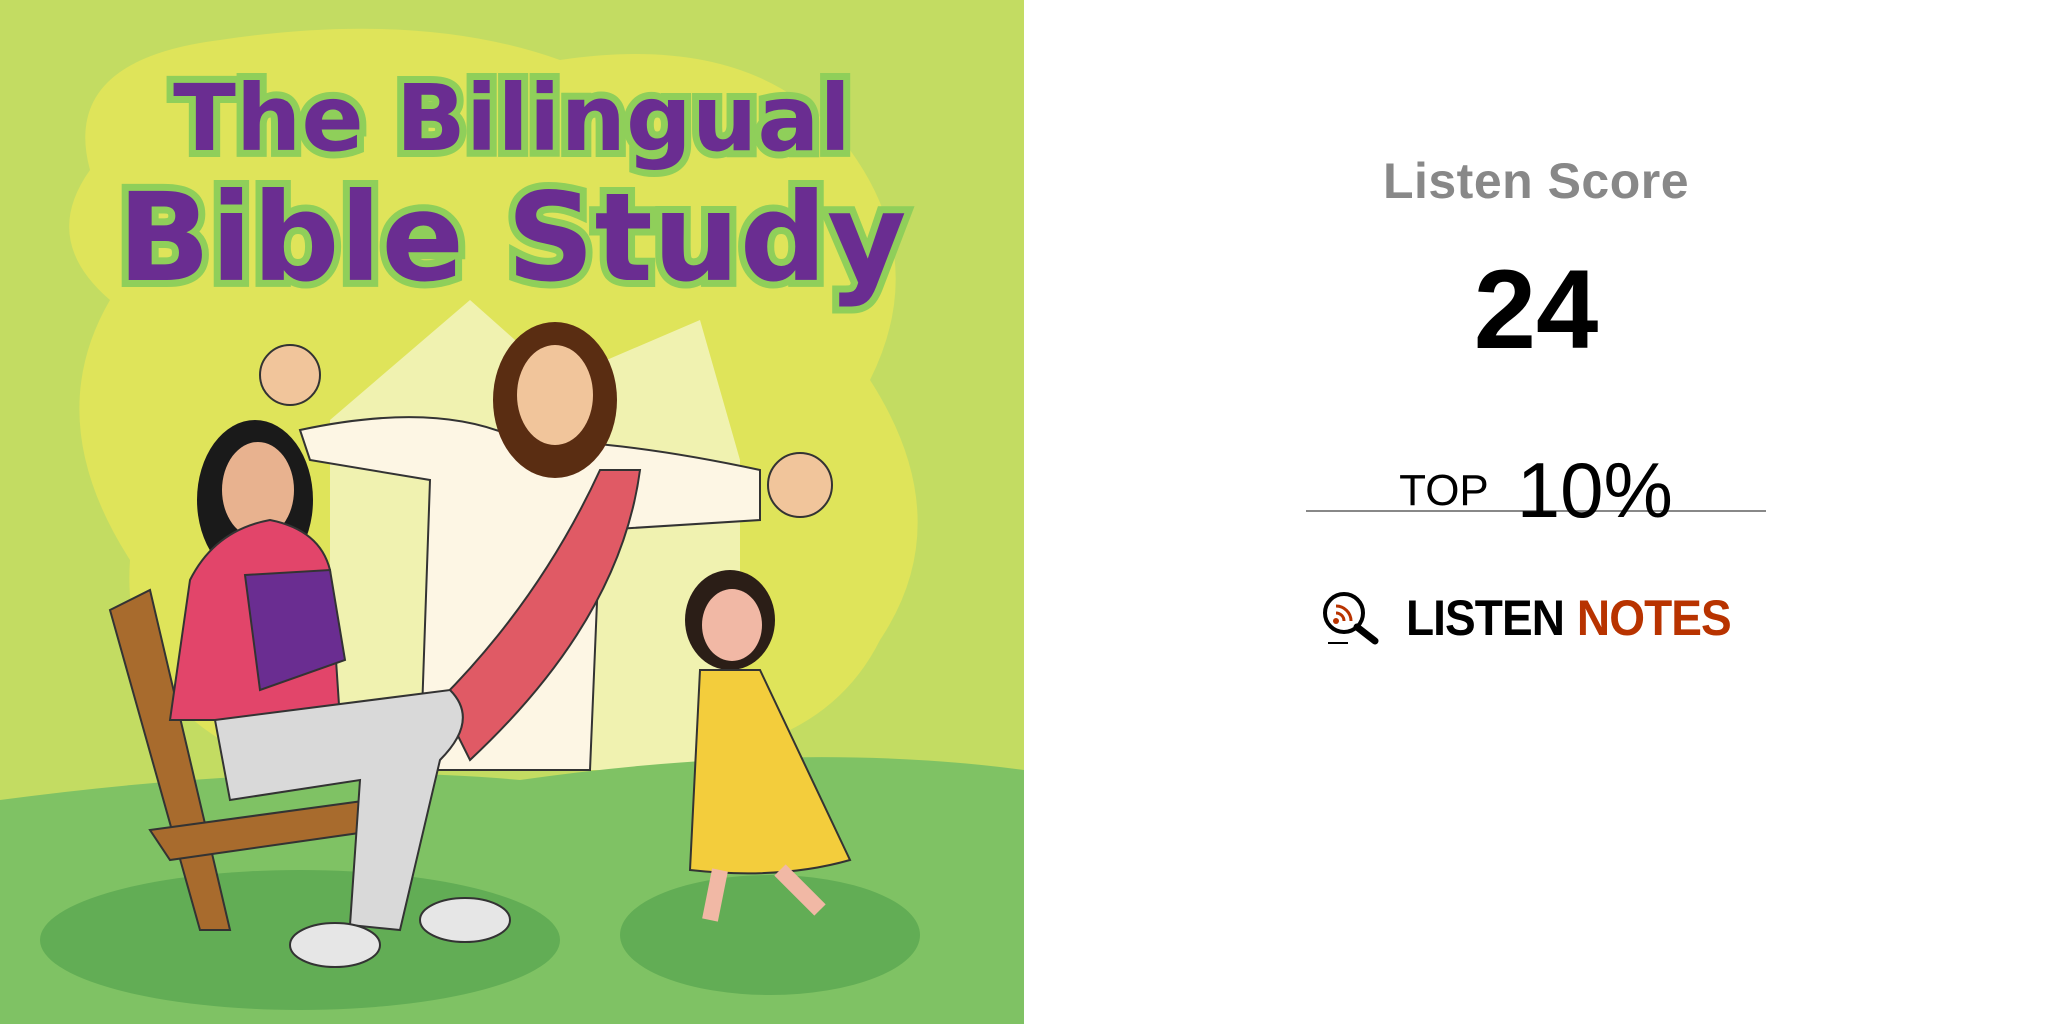  I want to click on divider, so click(1536, 511).